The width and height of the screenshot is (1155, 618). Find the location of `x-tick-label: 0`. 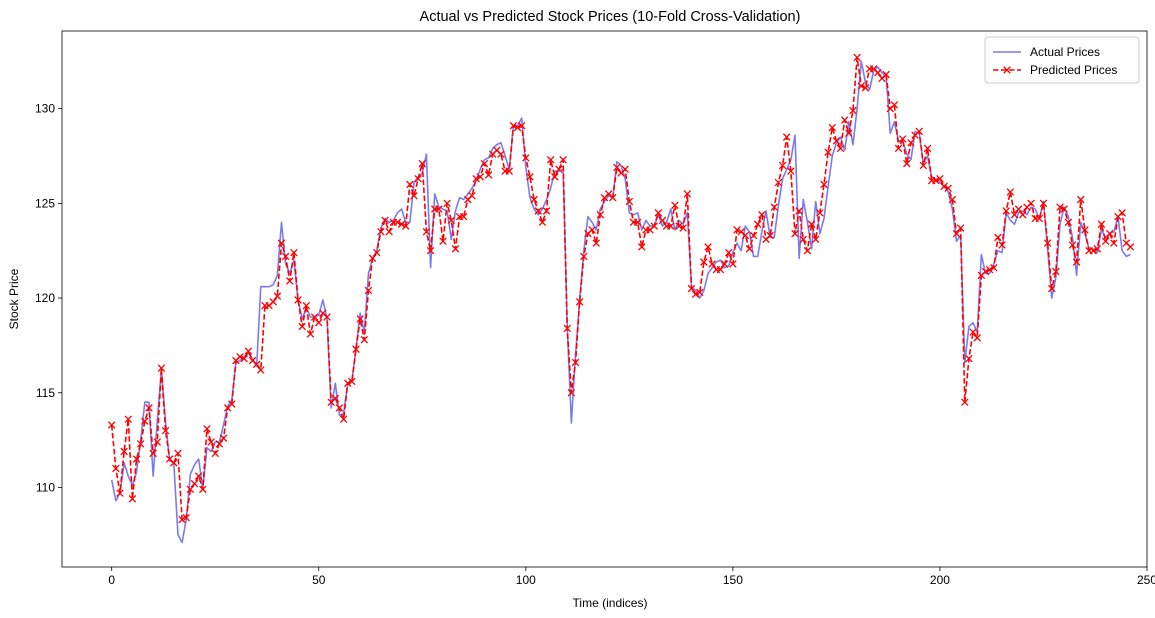

x-tick-label: 0 is located at coordinates (111, 580).